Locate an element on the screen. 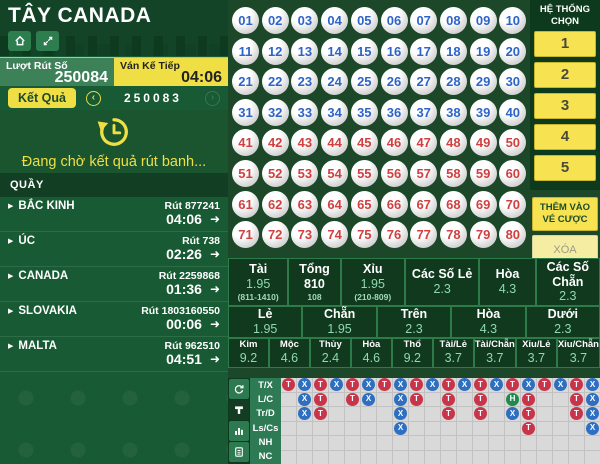 Image resolution: width=600 pixels, height=464 pixels. ball-13: 13 is located at coordinates (305, 51).